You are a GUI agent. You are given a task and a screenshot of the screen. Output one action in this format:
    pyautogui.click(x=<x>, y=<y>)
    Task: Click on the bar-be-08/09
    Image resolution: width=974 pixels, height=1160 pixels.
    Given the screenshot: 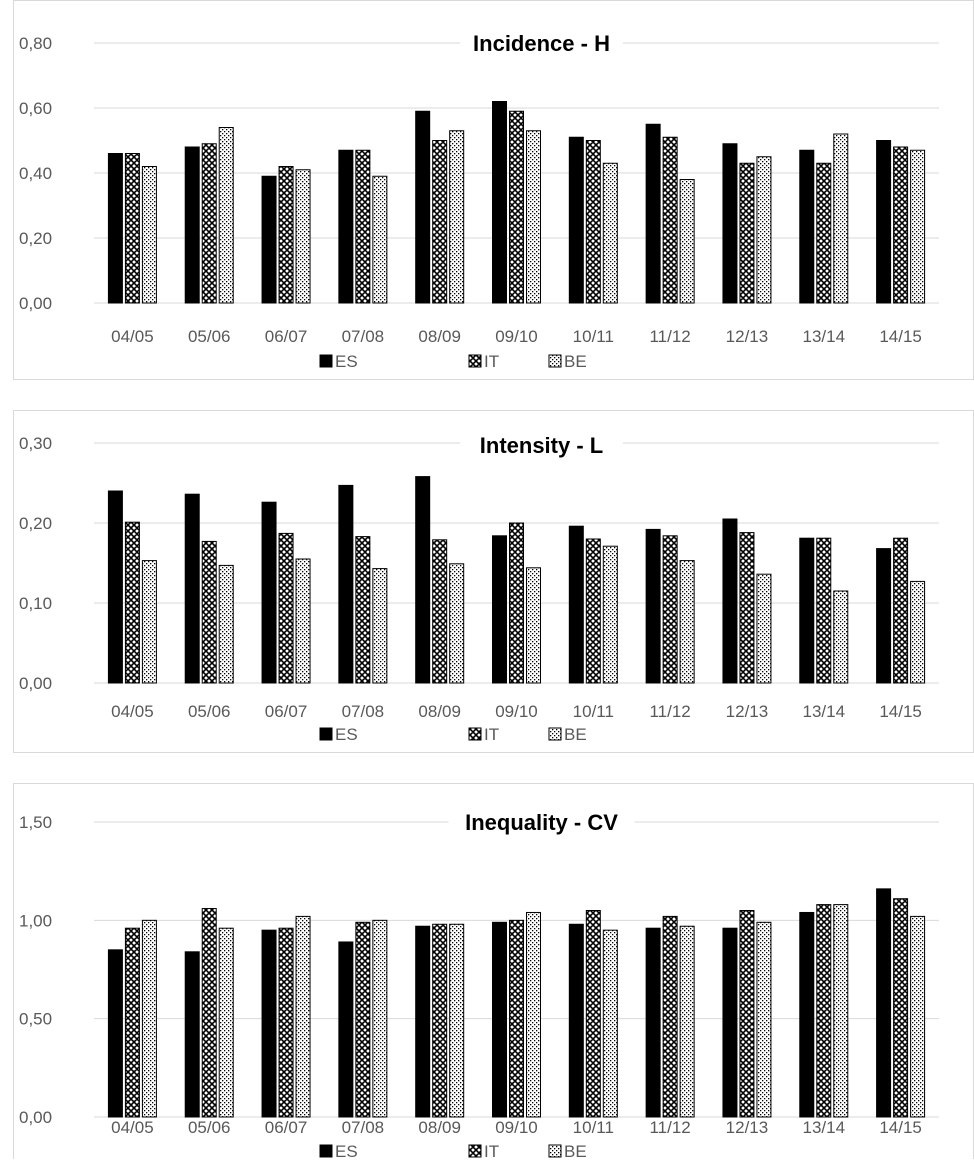 What is the action you would take?
    pyautogui.click(x=457, y=623)
    